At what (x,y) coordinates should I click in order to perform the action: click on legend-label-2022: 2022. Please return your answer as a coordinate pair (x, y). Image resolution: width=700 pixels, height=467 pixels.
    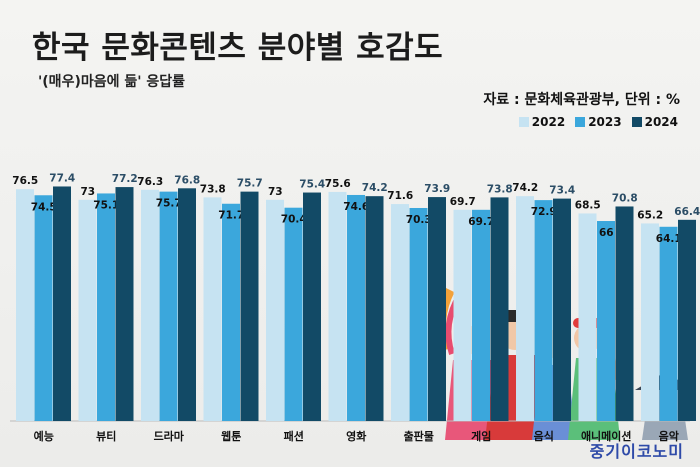
    Looking at the image, I should click on (548, 122).